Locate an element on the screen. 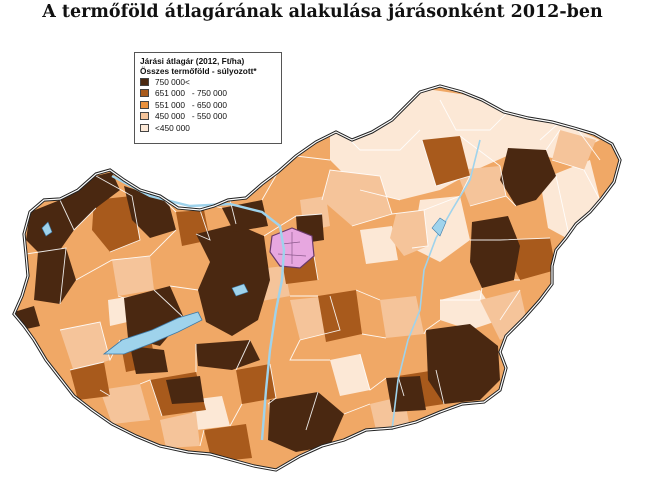  legend-entry: 450 000 - 550 000 is located at coordinates (208, 117).